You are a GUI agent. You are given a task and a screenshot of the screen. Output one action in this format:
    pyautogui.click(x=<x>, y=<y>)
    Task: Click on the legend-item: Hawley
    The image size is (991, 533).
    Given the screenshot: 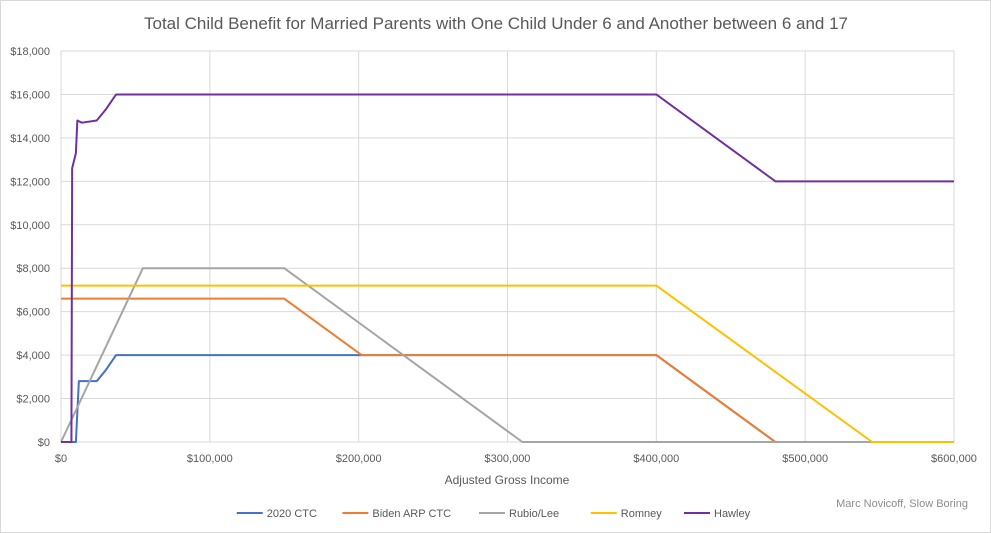 What is the action you would take?
    pyautogui.click(x=717, y=514)
    